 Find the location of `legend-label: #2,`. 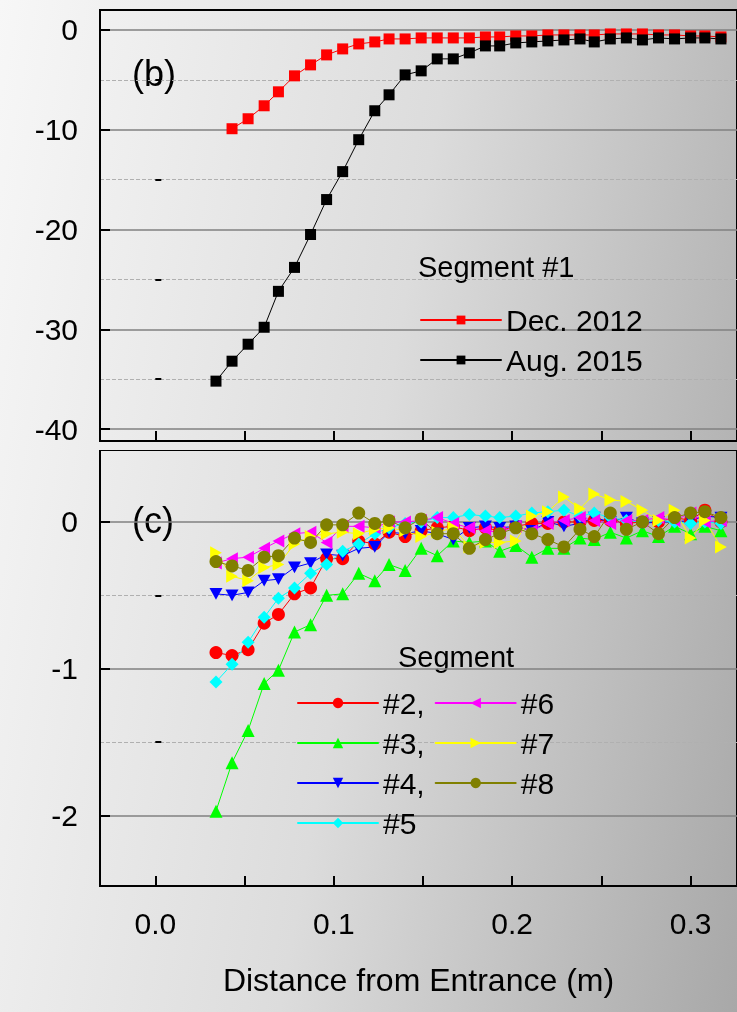

legend-label: #2, is located at coordinates (404, 703).